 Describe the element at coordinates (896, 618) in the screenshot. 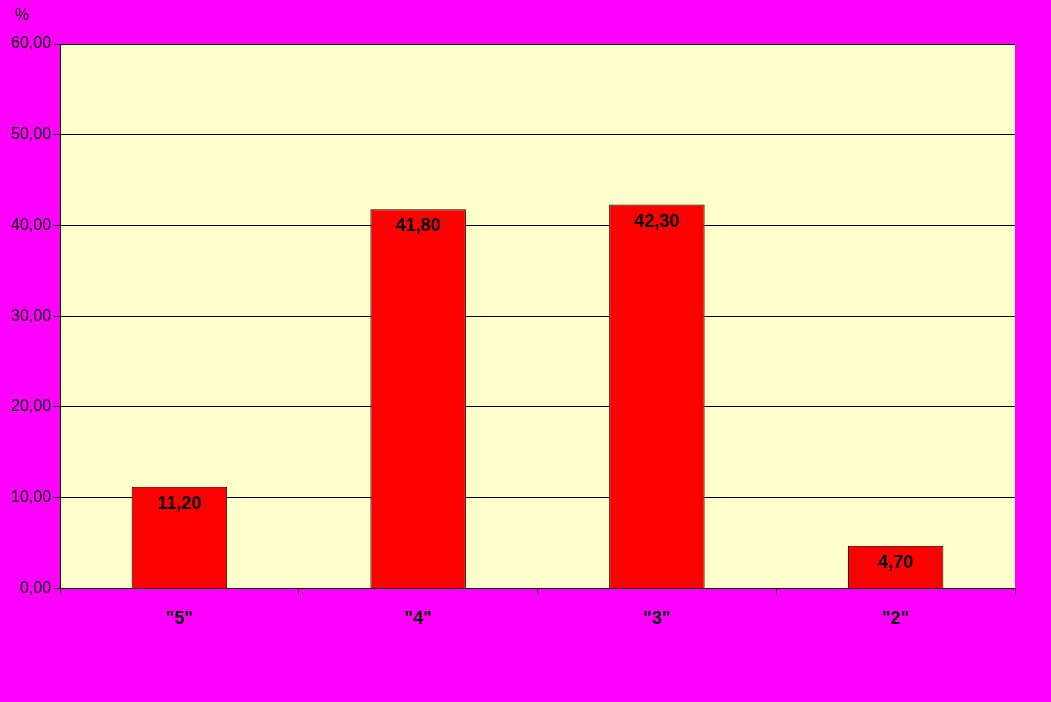

I see `x-tick-label: "2"` at that location.